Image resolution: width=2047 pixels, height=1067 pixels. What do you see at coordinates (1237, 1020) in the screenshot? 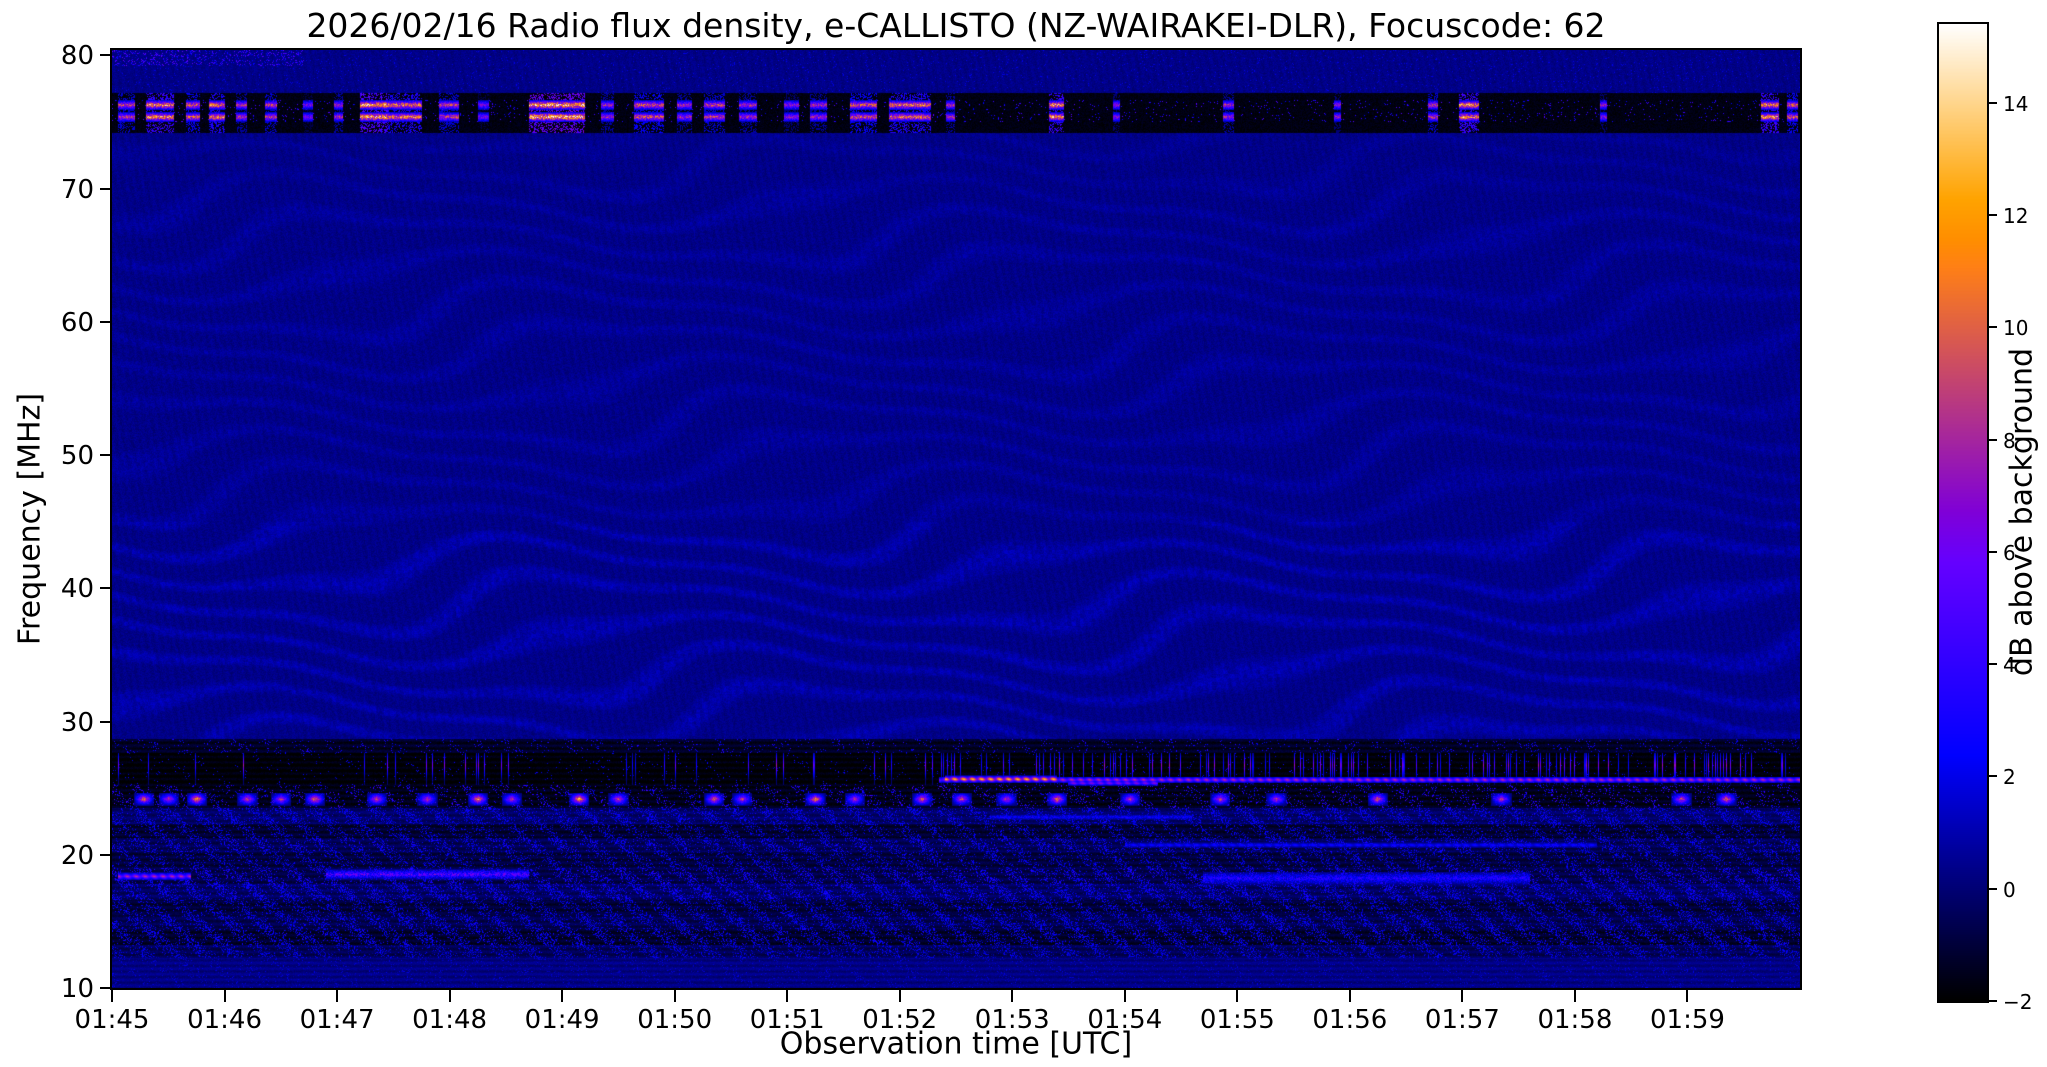
I see `x-tick-label: 01:55` at bounding box center [1237, 1020].